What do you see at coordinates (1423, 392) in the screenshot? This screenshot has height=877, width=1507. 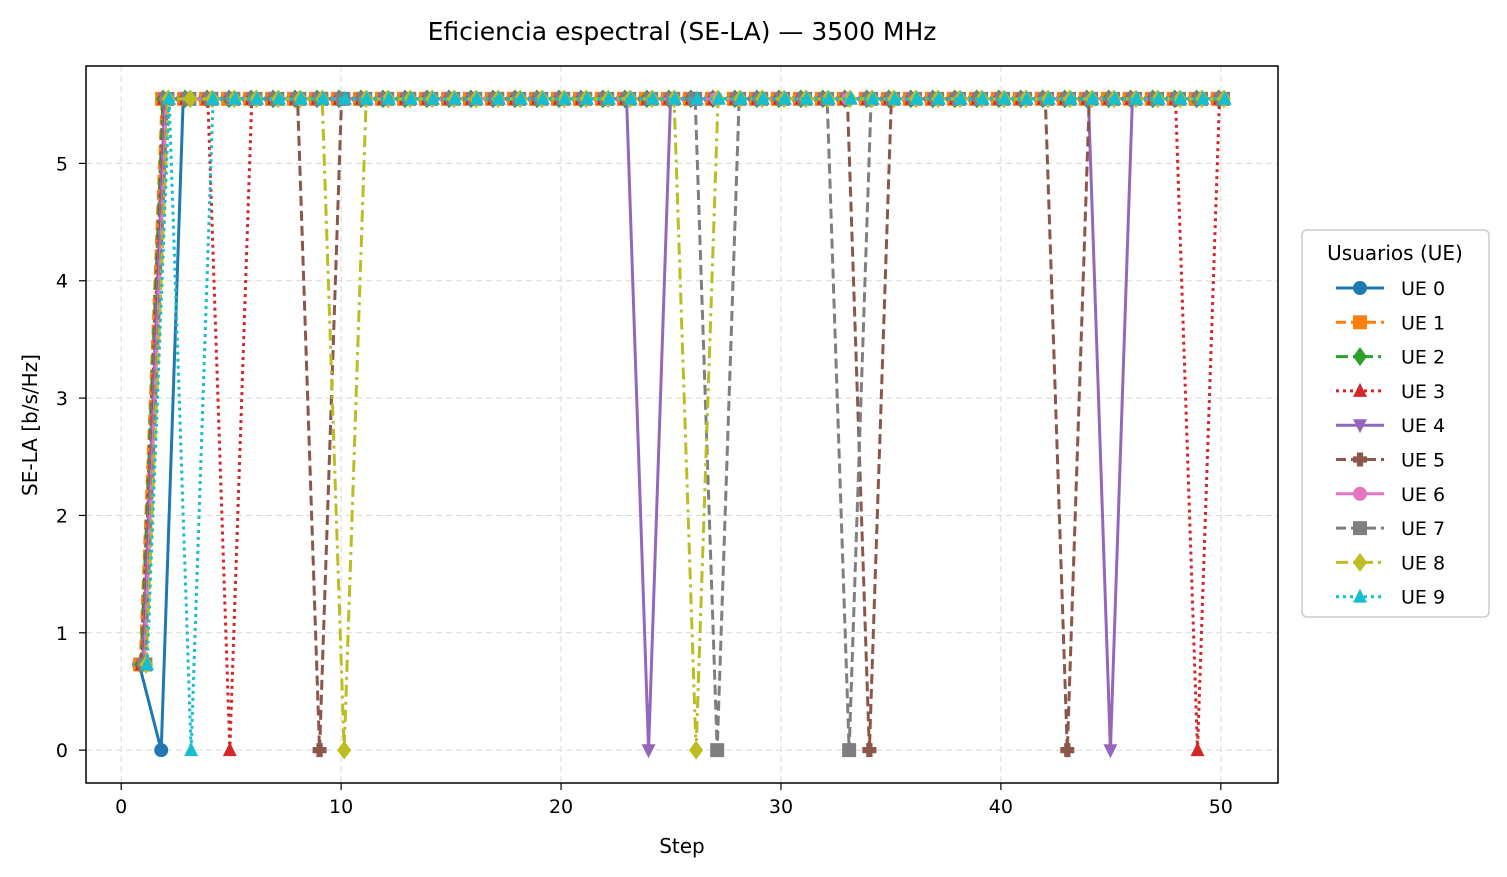 I see `legend-label: UE 3` at bounding box center [1423, 392].